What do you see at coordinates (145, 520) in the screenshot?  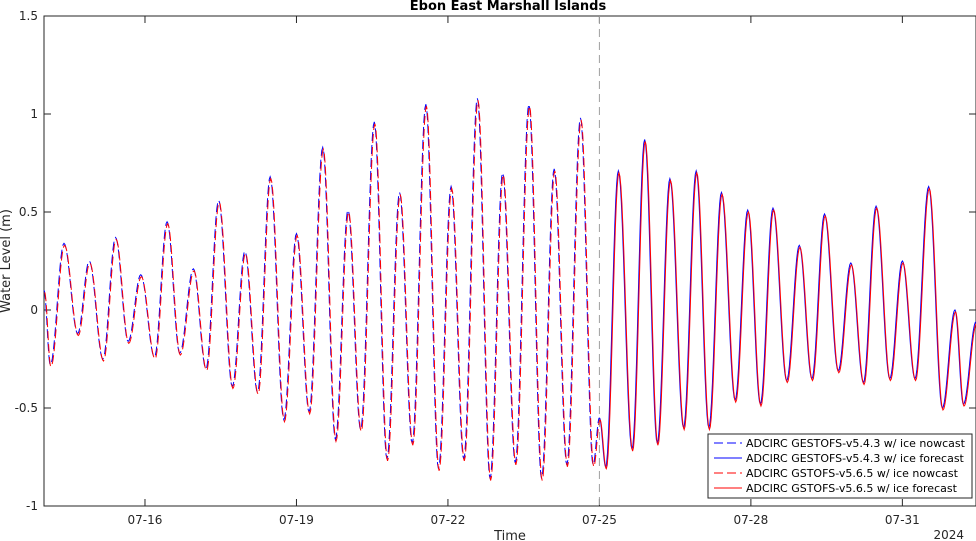 I see `x-tick-label: 07-16` at bounding box center [145, 520].